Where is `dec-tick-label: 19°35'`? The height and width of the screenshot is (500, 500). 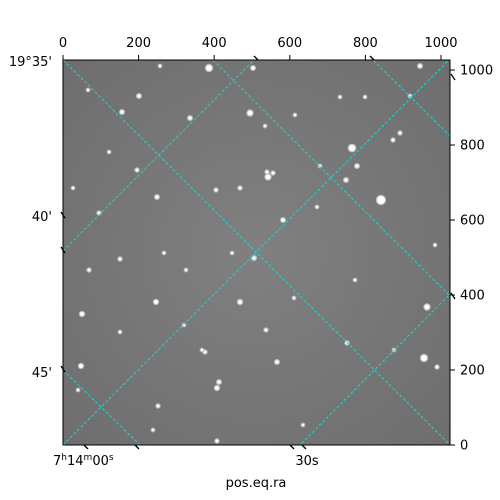
dec-tick-label: 19°35' is located at coordinates (30, 62).